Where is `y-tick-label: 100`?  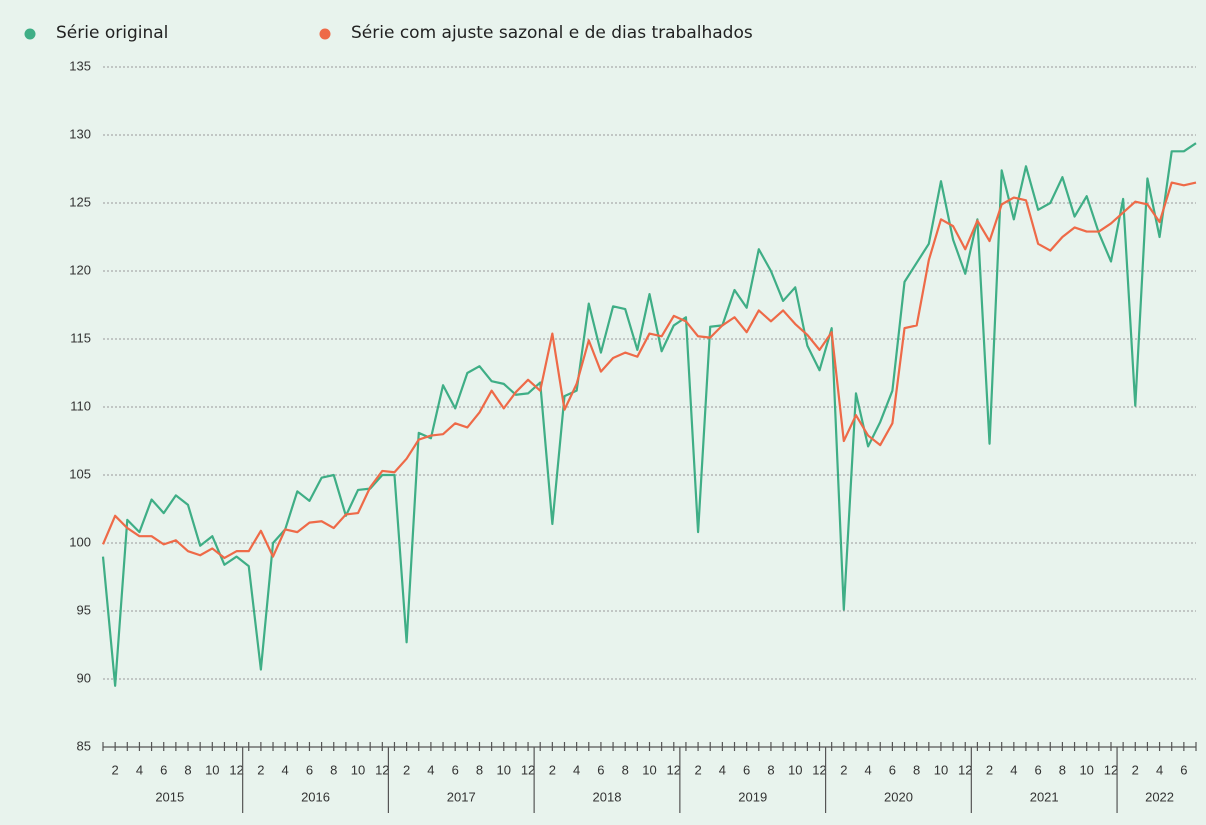 y-tick-label: 100 is located at coordinates (80, 541).